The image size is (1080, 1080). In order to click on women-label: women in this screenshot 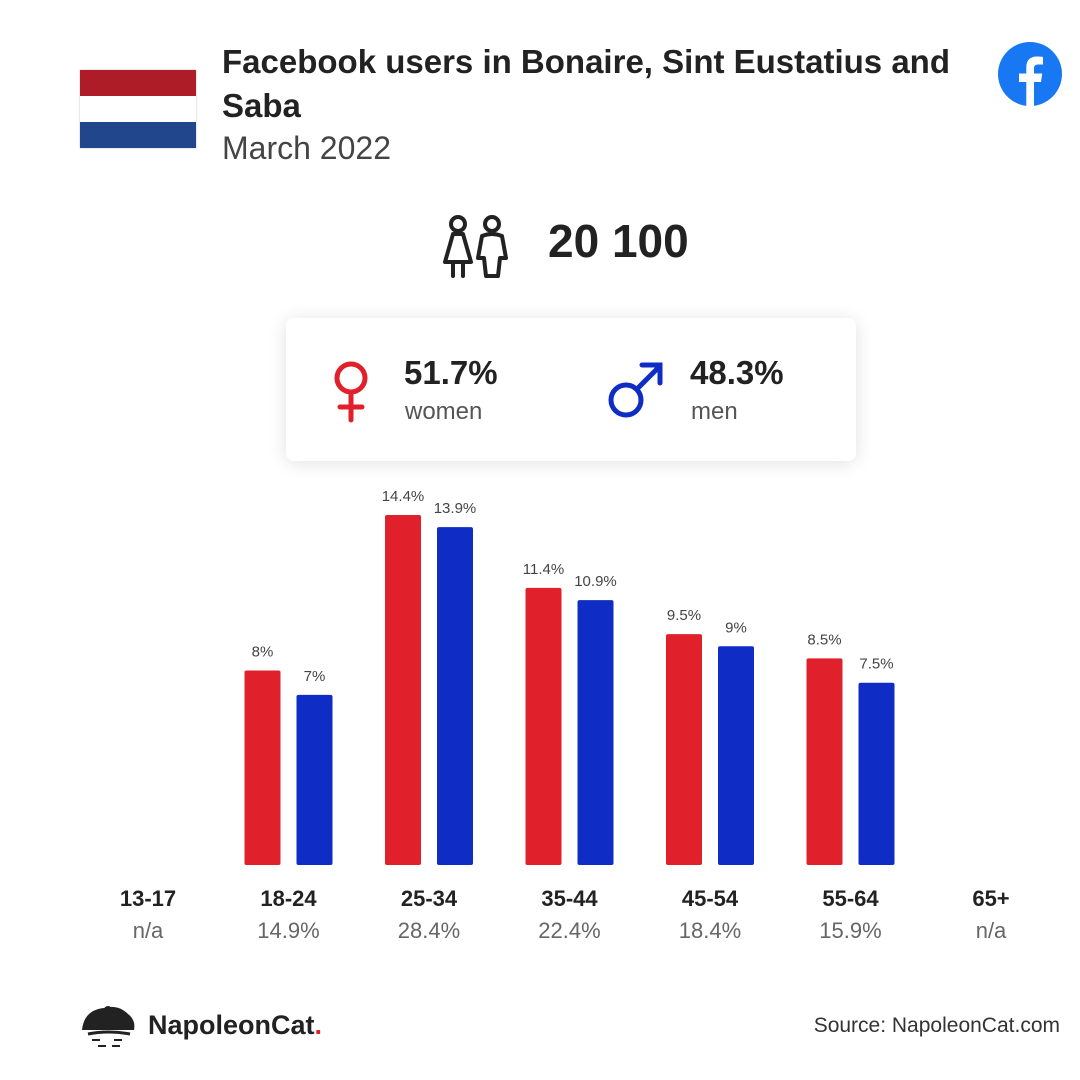, I will do `click(444, 411)`.